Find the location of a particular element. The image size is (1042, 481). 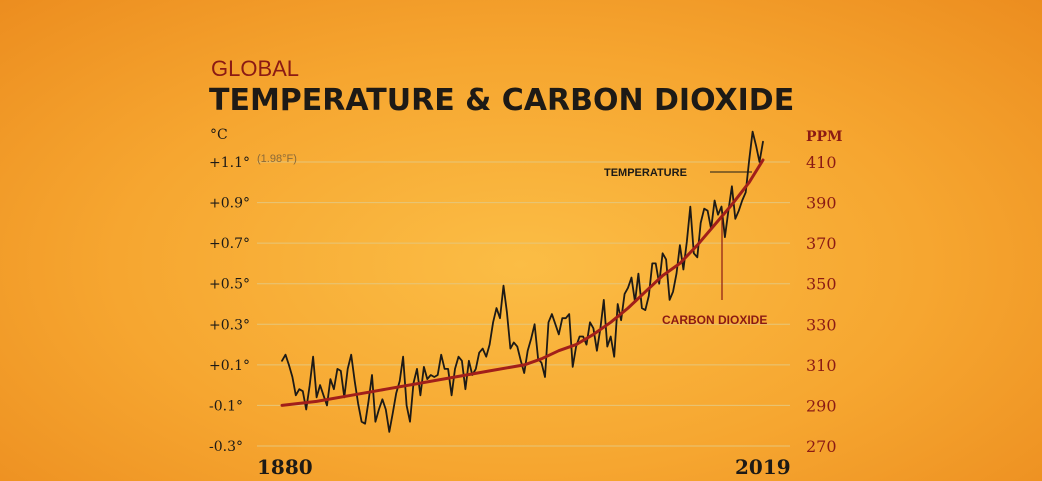

right-tick-label: 410 is located at coordinates (821, 162).